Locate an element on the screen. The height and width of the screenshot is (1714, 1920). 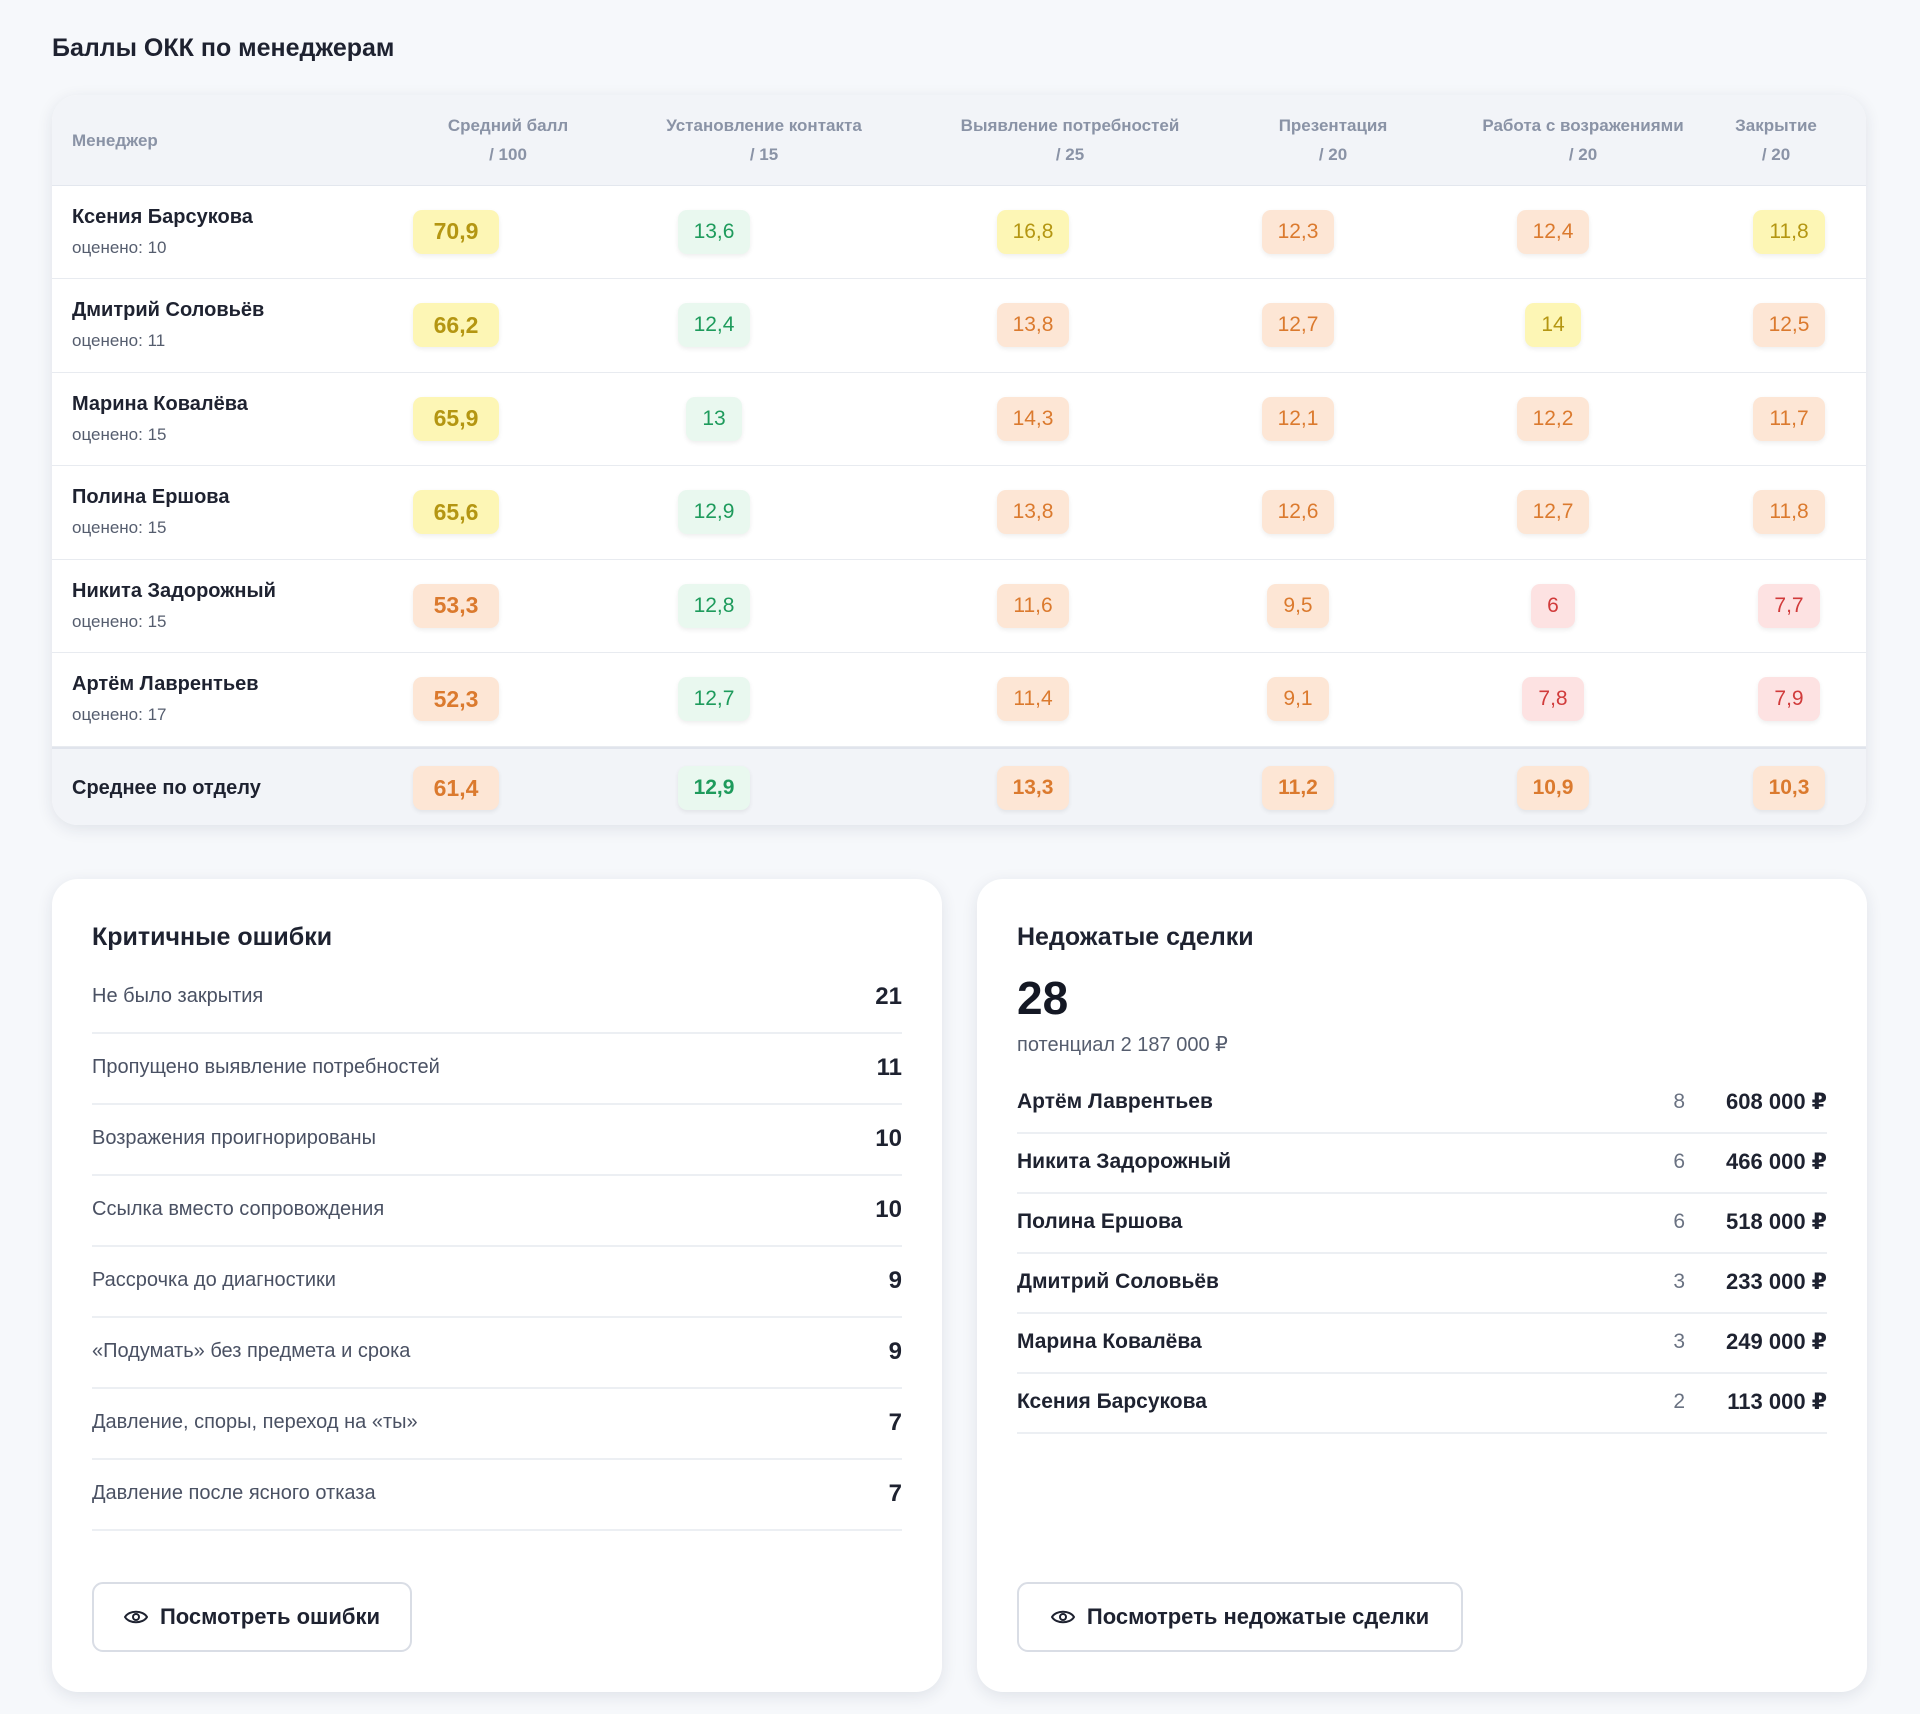
score-chip: 12,4 is located at coordinates (1553, 231).